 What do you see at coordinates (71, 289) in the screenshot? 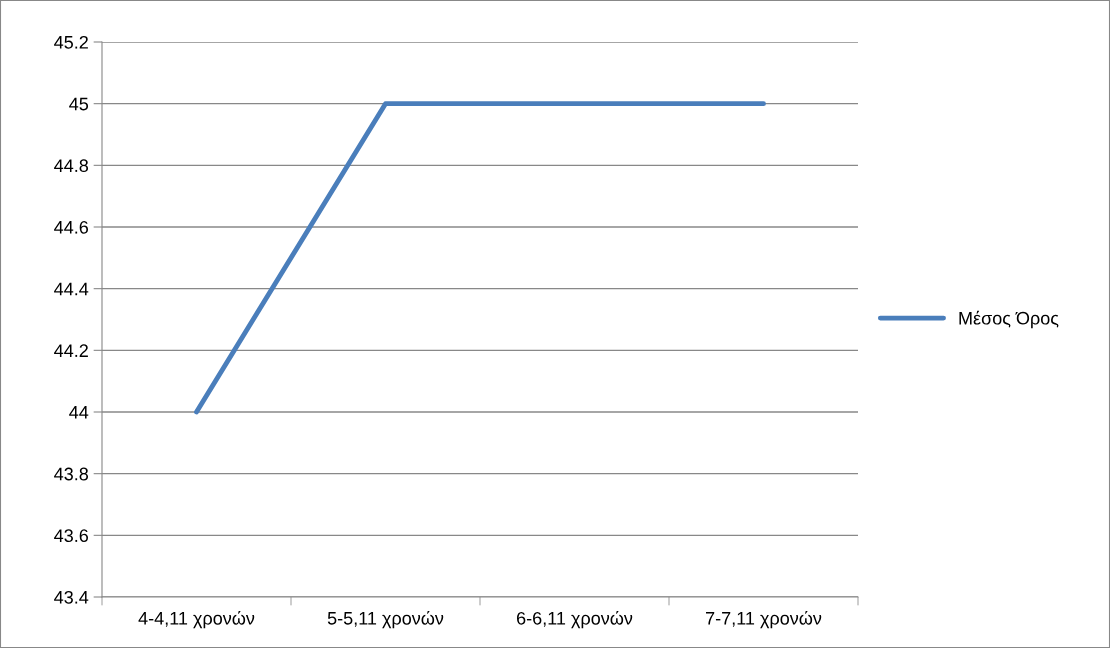
I see `y-tick-label: 44.4` at bounding box center [71, 289].